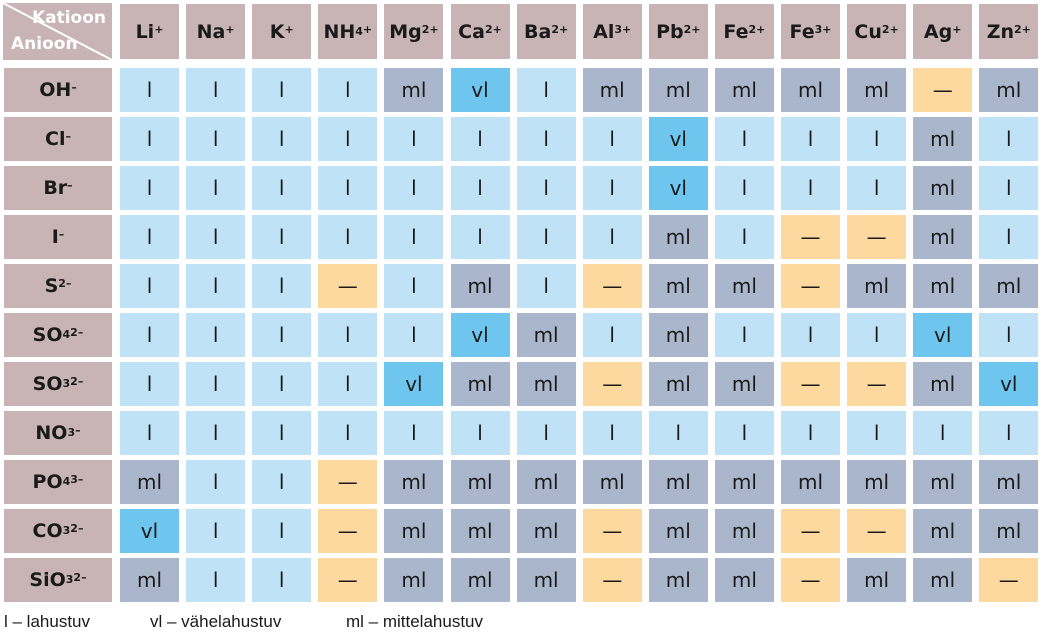 The image size is (1050, 639). What do you see at coordinates (216, 31) in the screenshot?
I see `cation-header: Na +` at bounding box center [216, 31].